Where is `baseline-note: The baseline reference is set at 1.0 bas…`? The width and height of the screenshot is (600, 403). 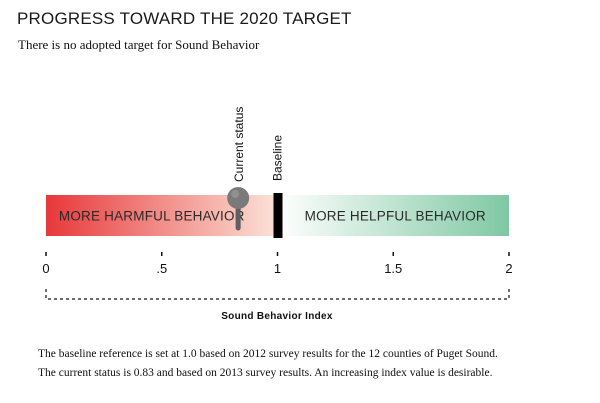 baseline-note: The baseline reference is set at 1.0 bas… is located at coordinates (268, 354).